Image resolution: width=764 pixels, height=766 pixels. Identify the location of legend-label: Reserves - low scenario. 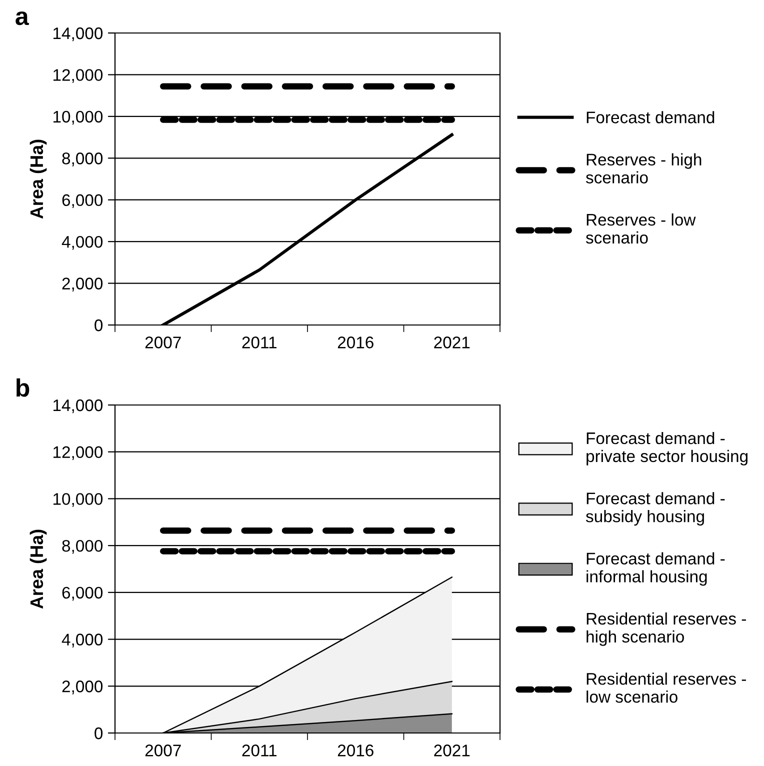
(641, 228).